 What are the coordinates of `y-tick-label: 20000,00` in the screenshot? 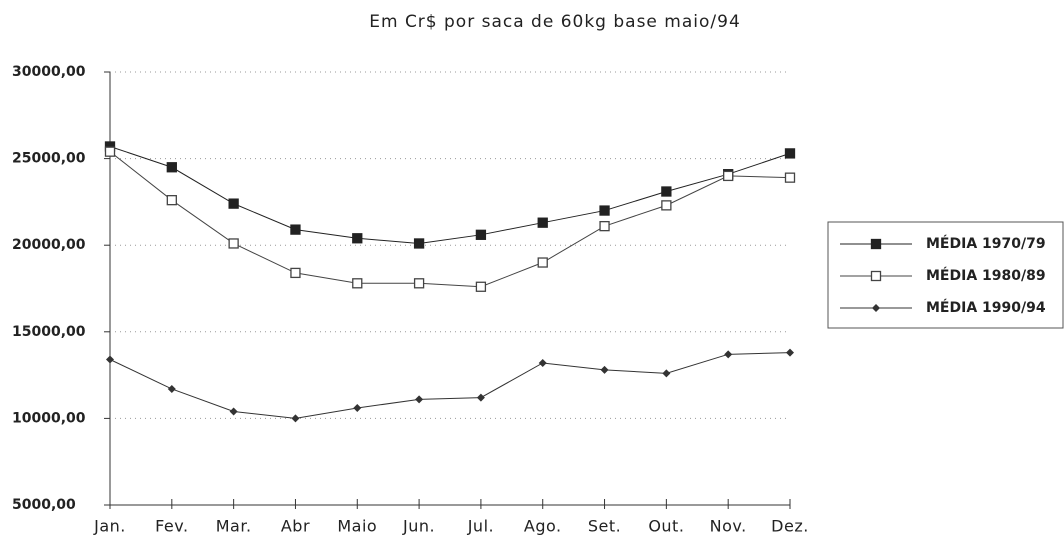 It's located at (49, 245).